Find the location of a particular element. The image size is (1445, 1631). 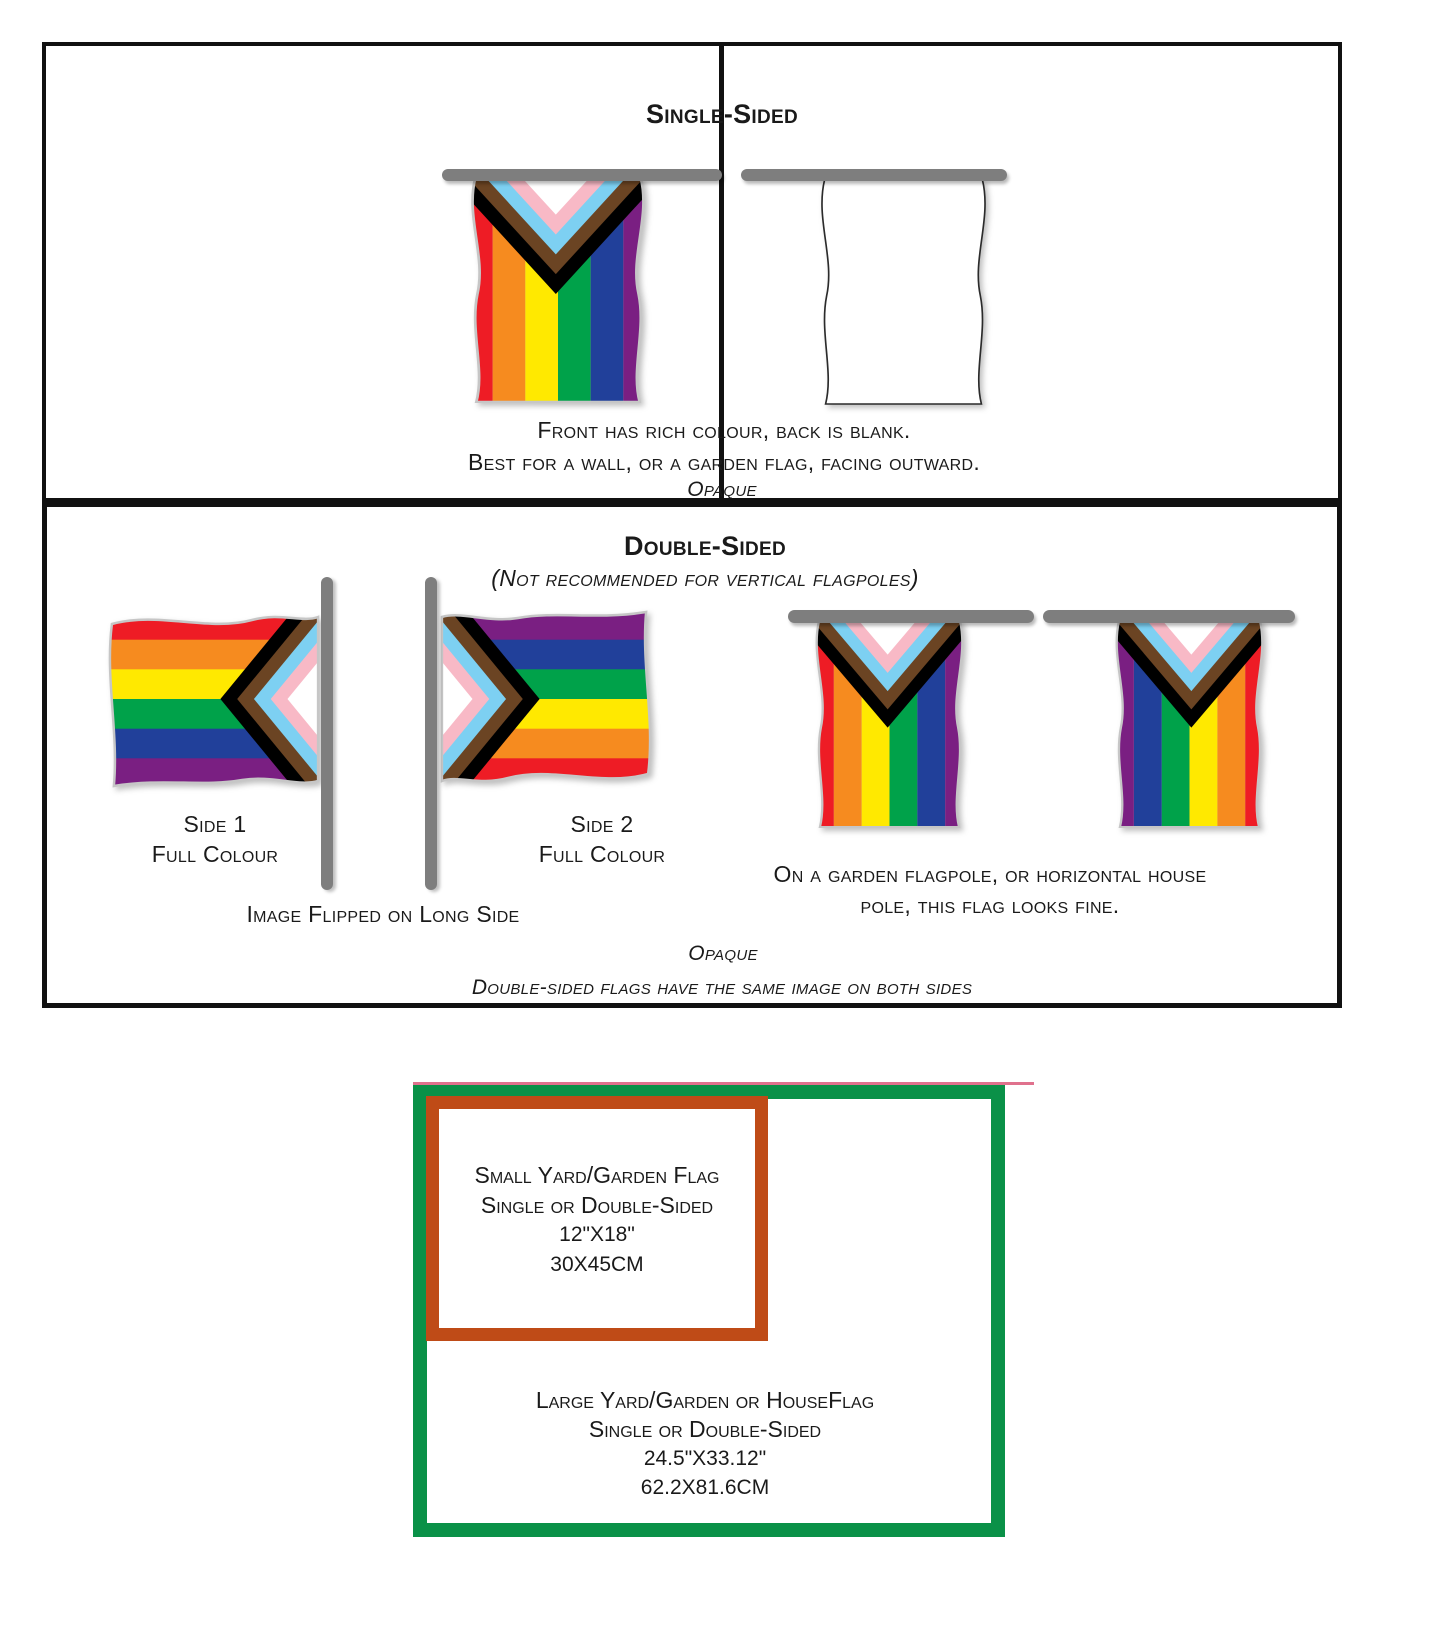

large-flag-size-box is located at coordinates (709, 1311).